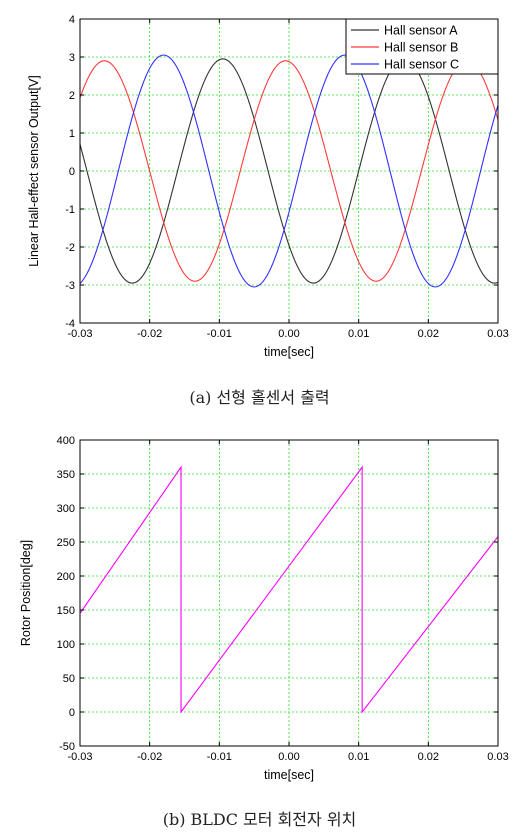  What do you see at coordinates (259, 397) in the screenshot?
I see `caption-a: (a) 선형 홀센서 출력` at bounding box center [259, 397].